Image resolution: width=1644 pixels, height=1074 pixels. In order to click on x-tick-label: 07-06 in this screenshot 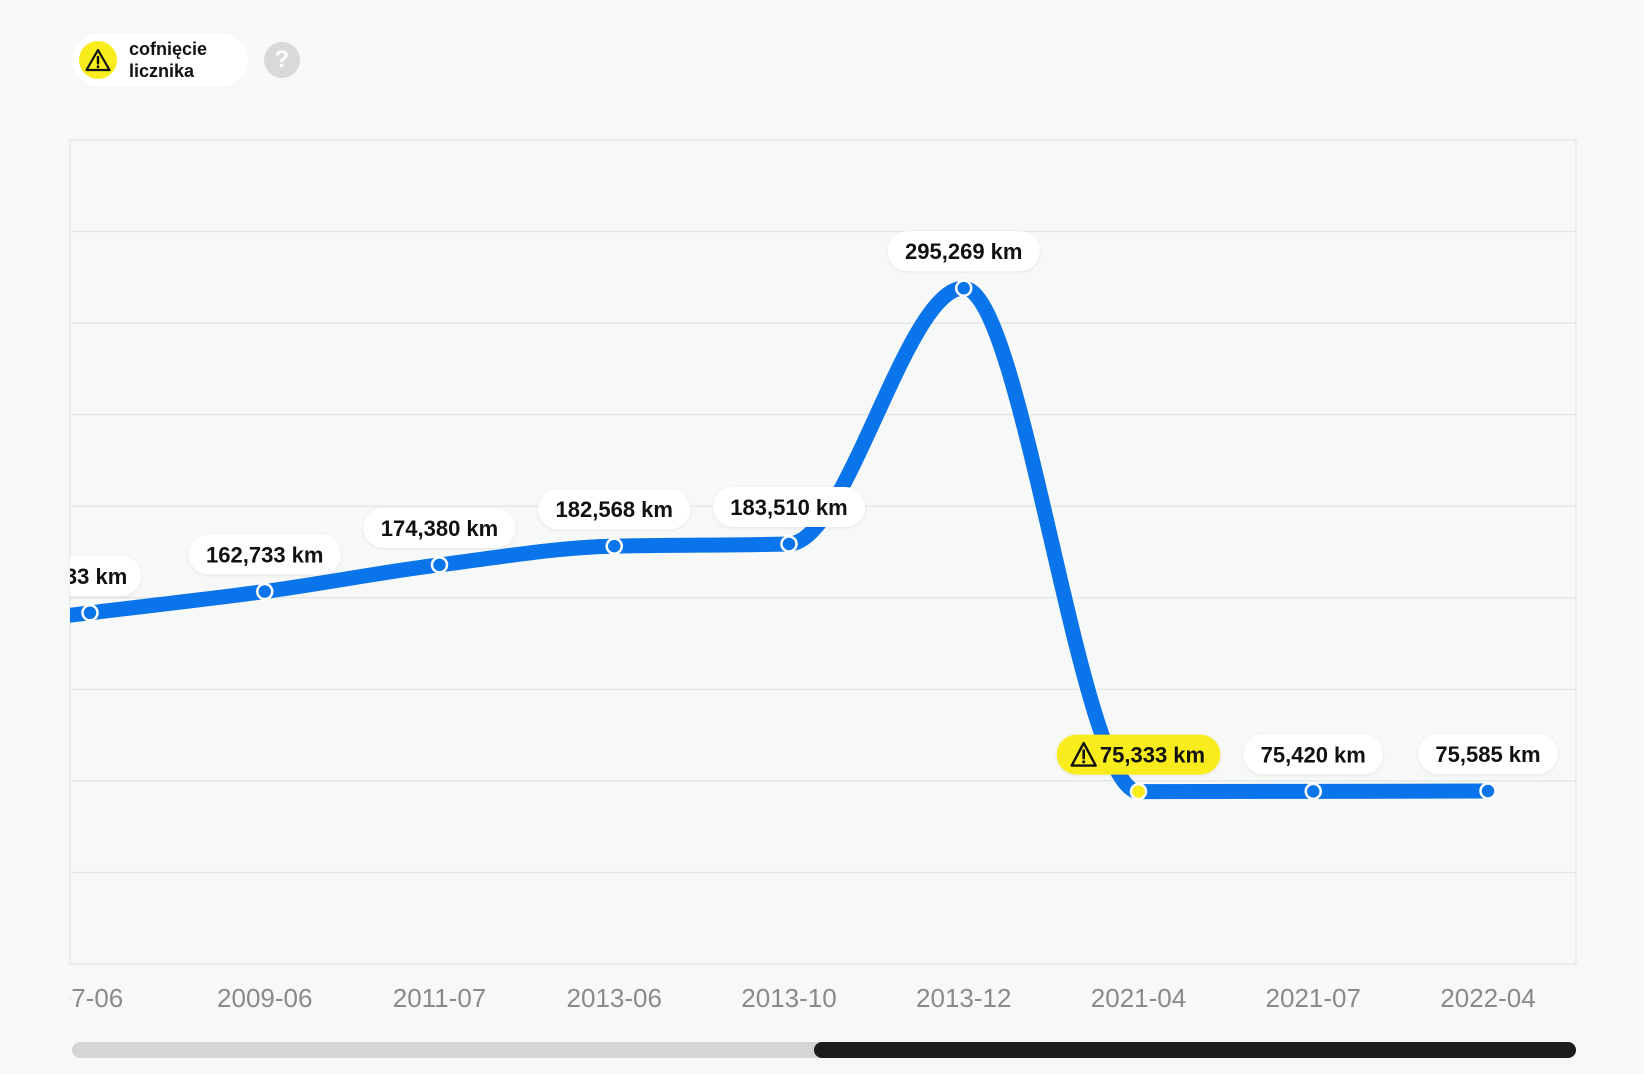, I will do `click(90, 998)`.